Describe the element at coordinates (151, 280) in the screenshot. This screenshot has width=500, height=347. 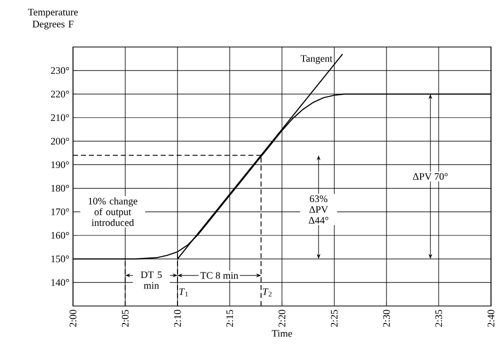
I see `annotation: DT 5 min` at that location.